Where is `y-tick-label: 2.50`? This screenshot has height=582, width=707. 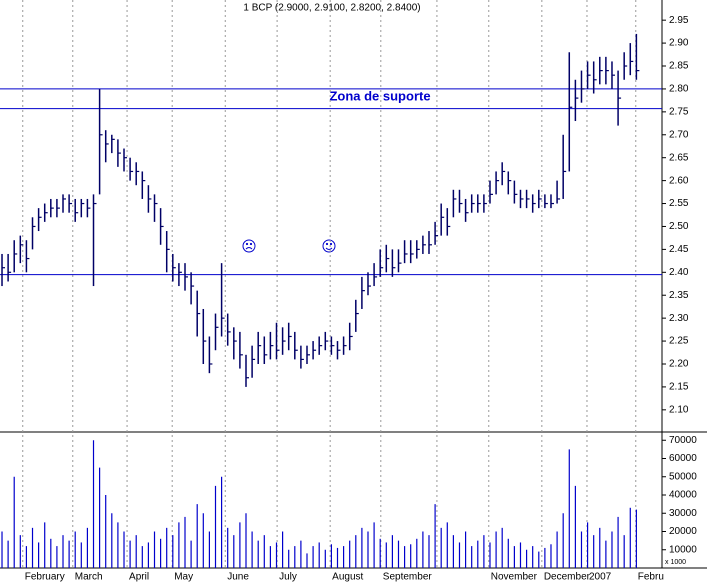 y-tick-label: 2.50 is located at coordinates (679, 226).